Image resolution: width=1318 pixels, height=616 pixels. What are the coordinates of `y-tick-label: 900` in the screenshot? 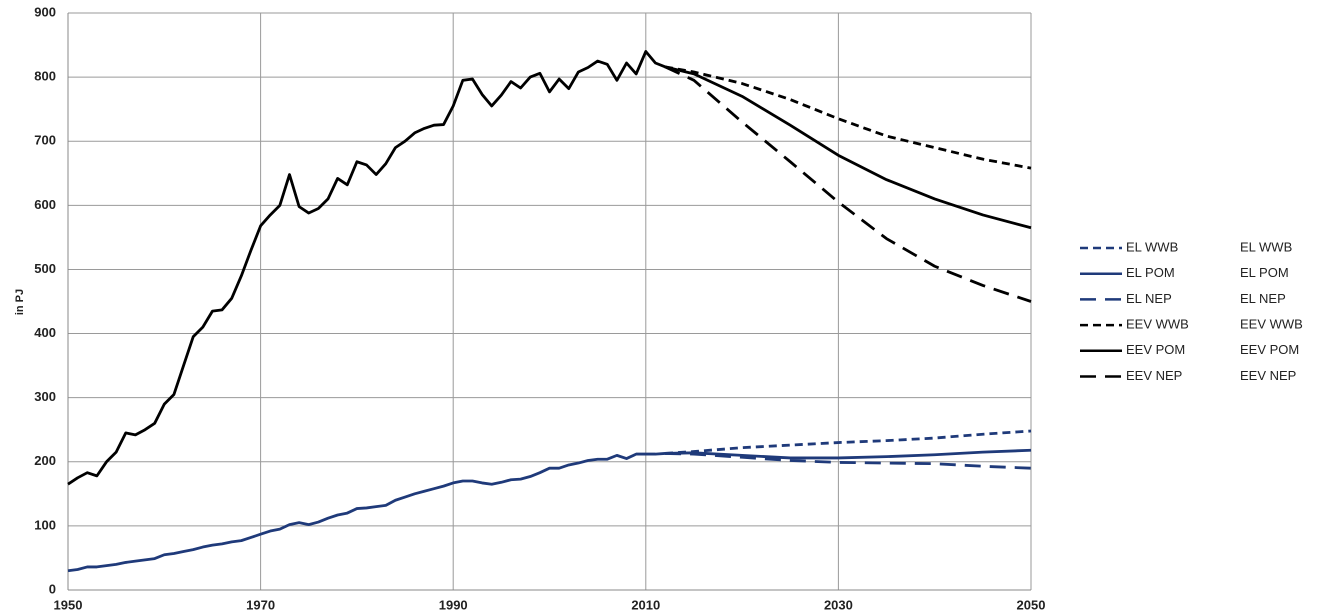 It's located at (45, 11).